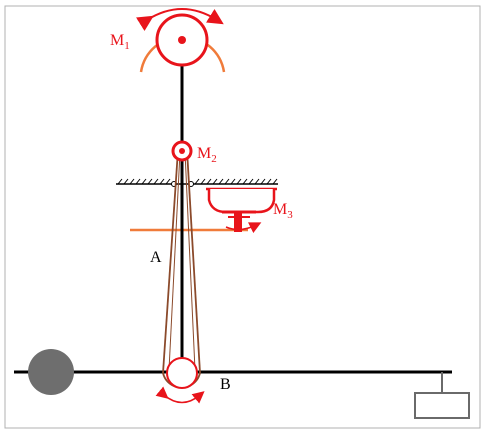 The image size is (485, 433). I want to click on hatched-ground-icon, so click(197, 181).